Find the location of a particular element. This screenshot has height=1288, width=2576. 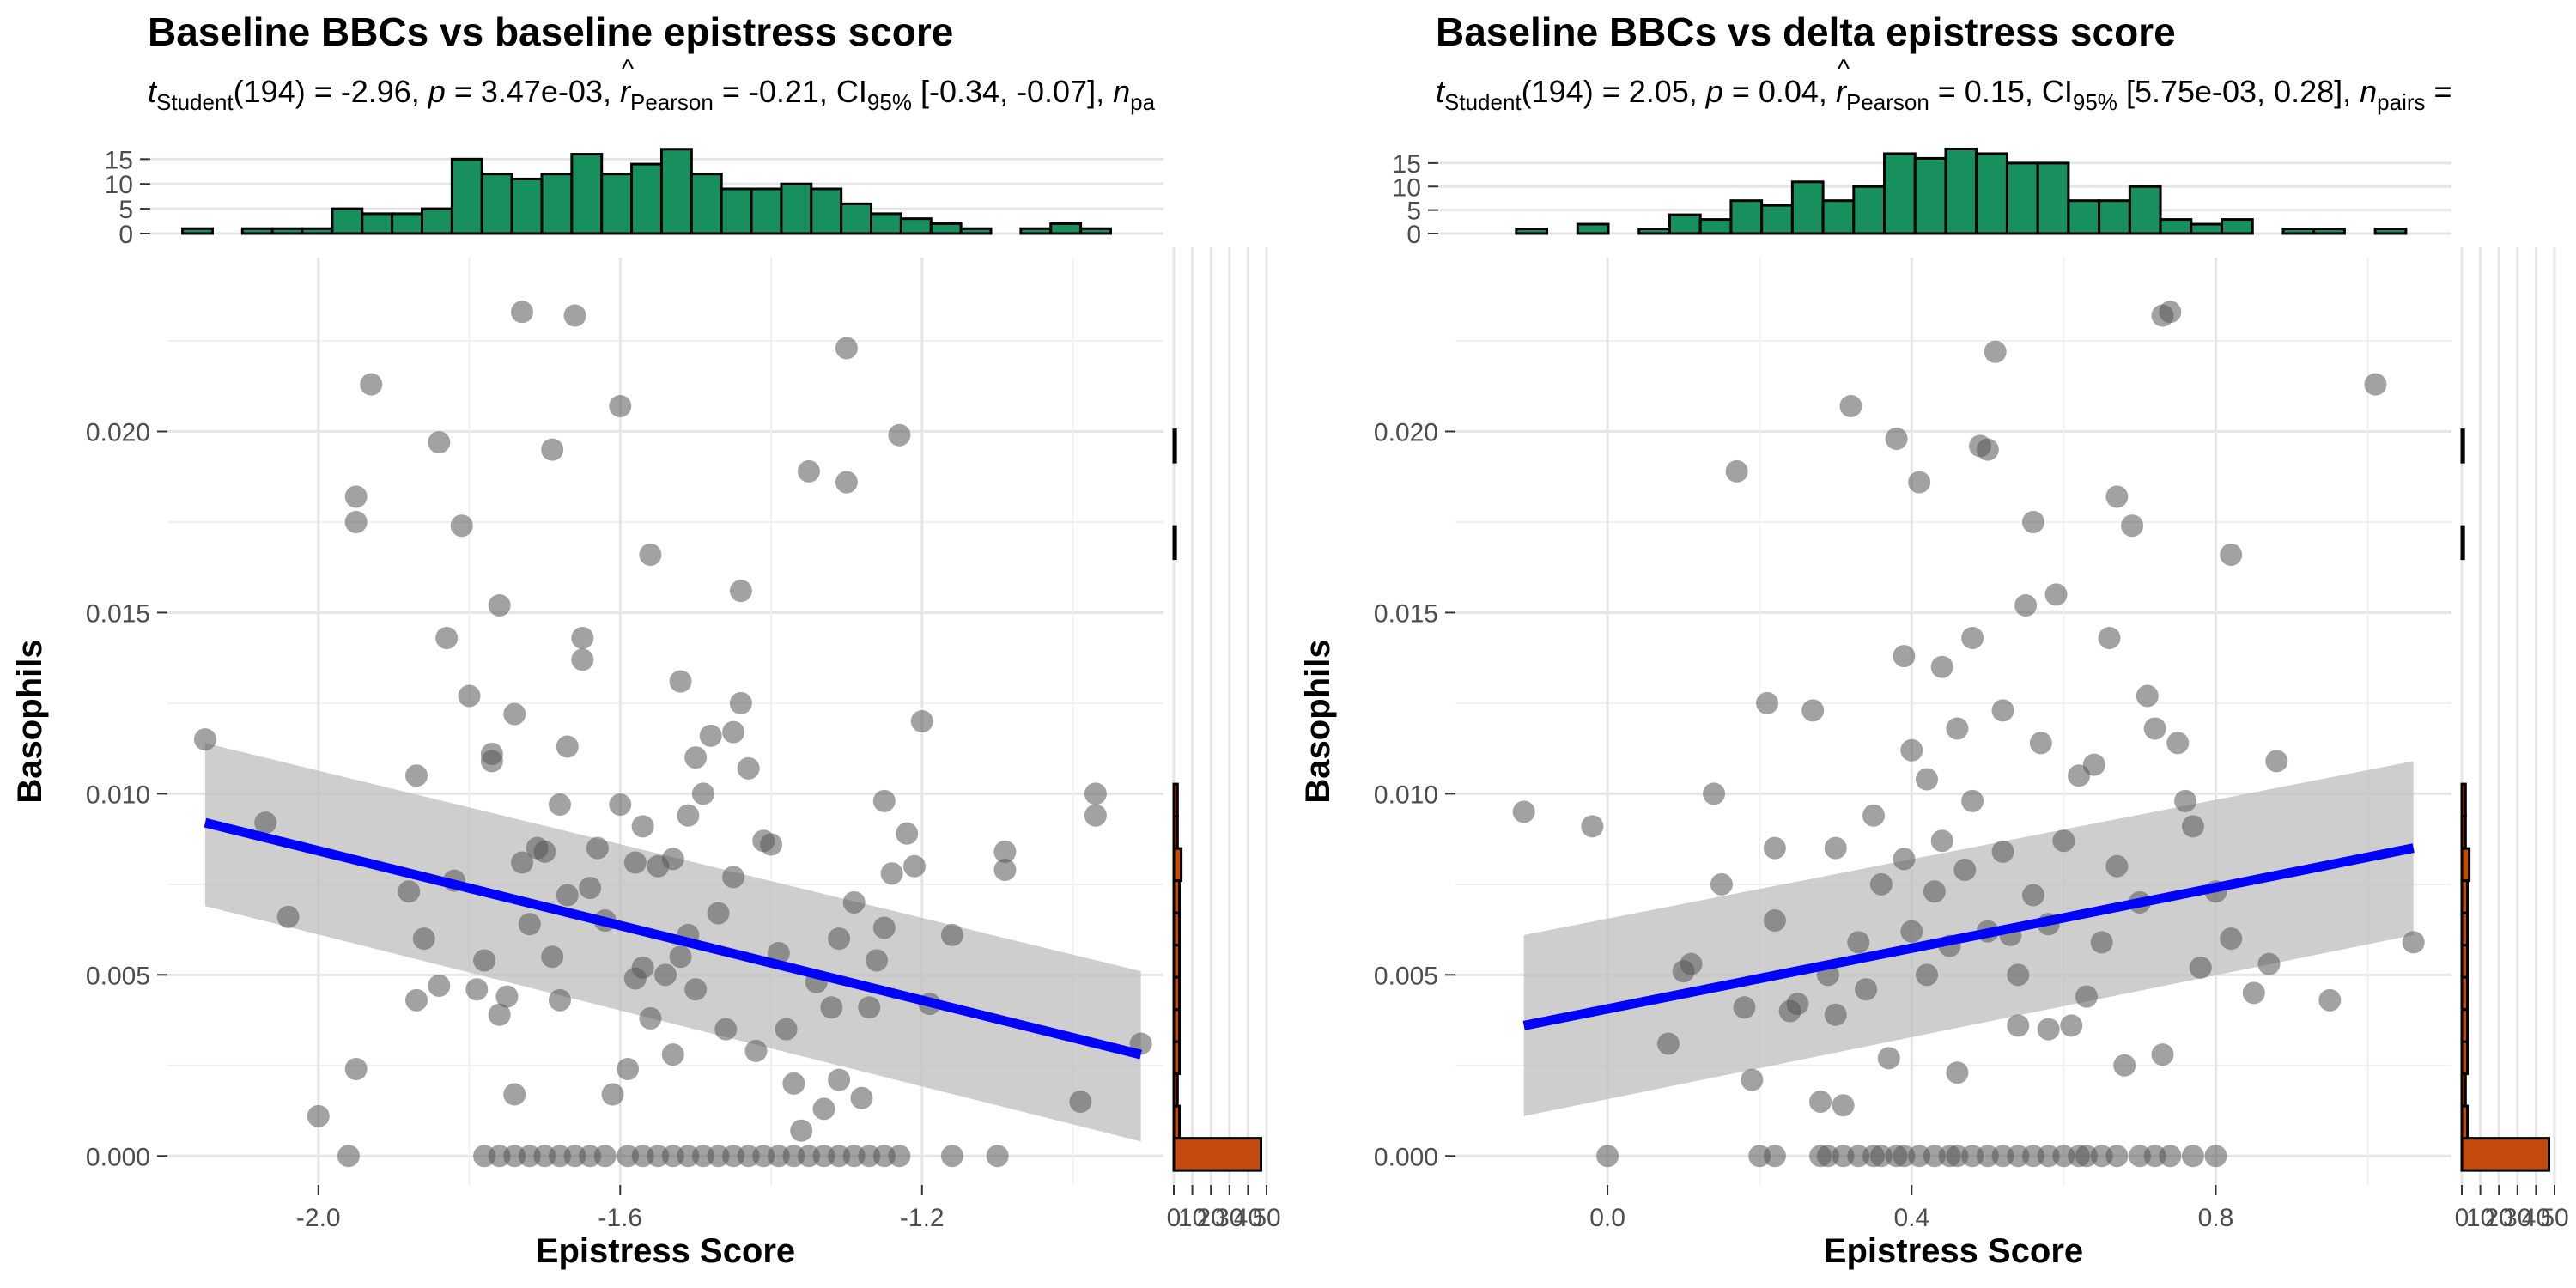

y-tick-label: 0.005 is located at coordinates (1406, 976).